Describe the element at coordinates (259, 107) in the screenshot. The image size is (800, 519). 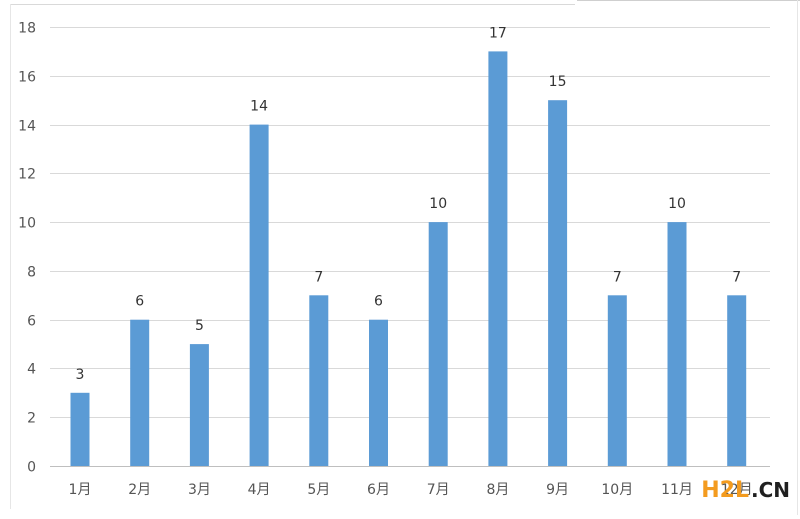
I see `data-label: 14` at that location.